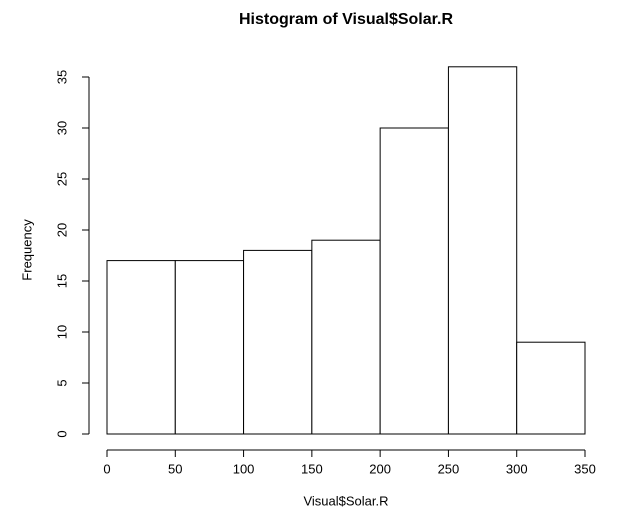 This screenshot has height=518, width=619. What do you see at coordinates (175, 468) in the screenshot?
I see `x-tick-label: 50` at bounding box center [175, 468].